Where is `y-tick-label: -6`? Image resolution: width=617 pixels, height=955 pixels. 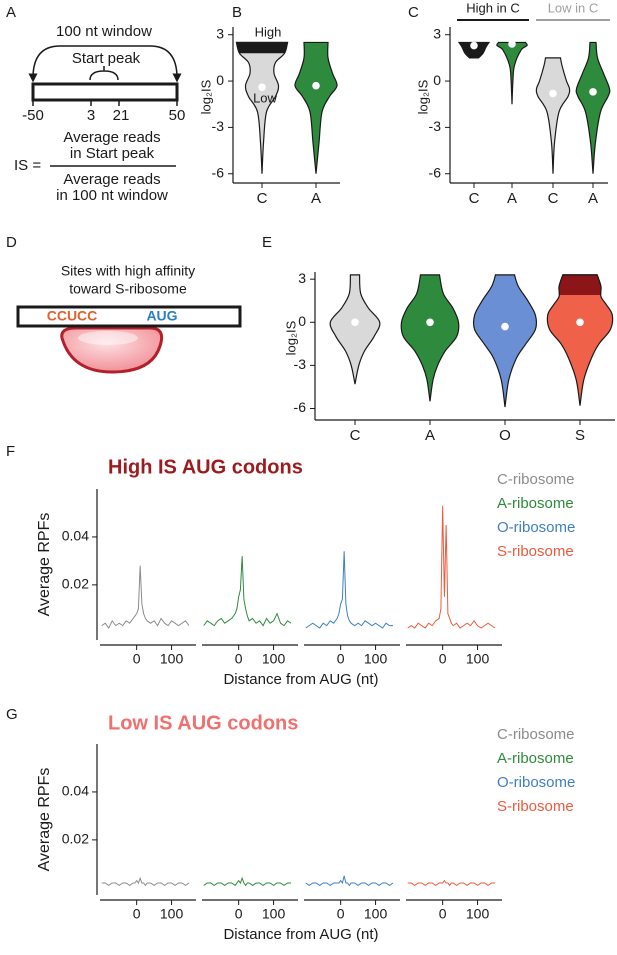
y-tick-label: -6 is located at coordinates (300, 407).